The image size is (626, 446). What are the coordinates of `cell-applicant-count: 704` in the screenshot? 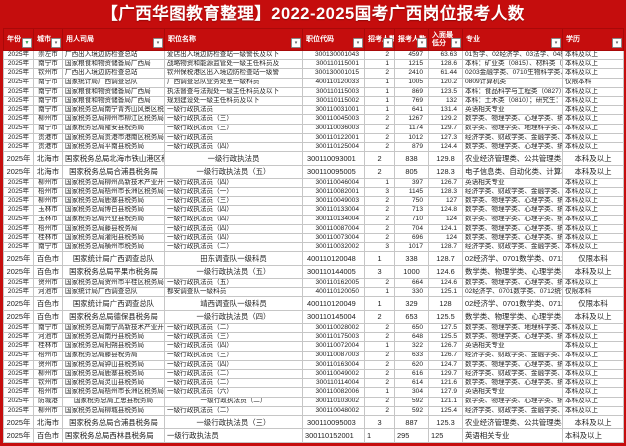 It's located at (411, 229).